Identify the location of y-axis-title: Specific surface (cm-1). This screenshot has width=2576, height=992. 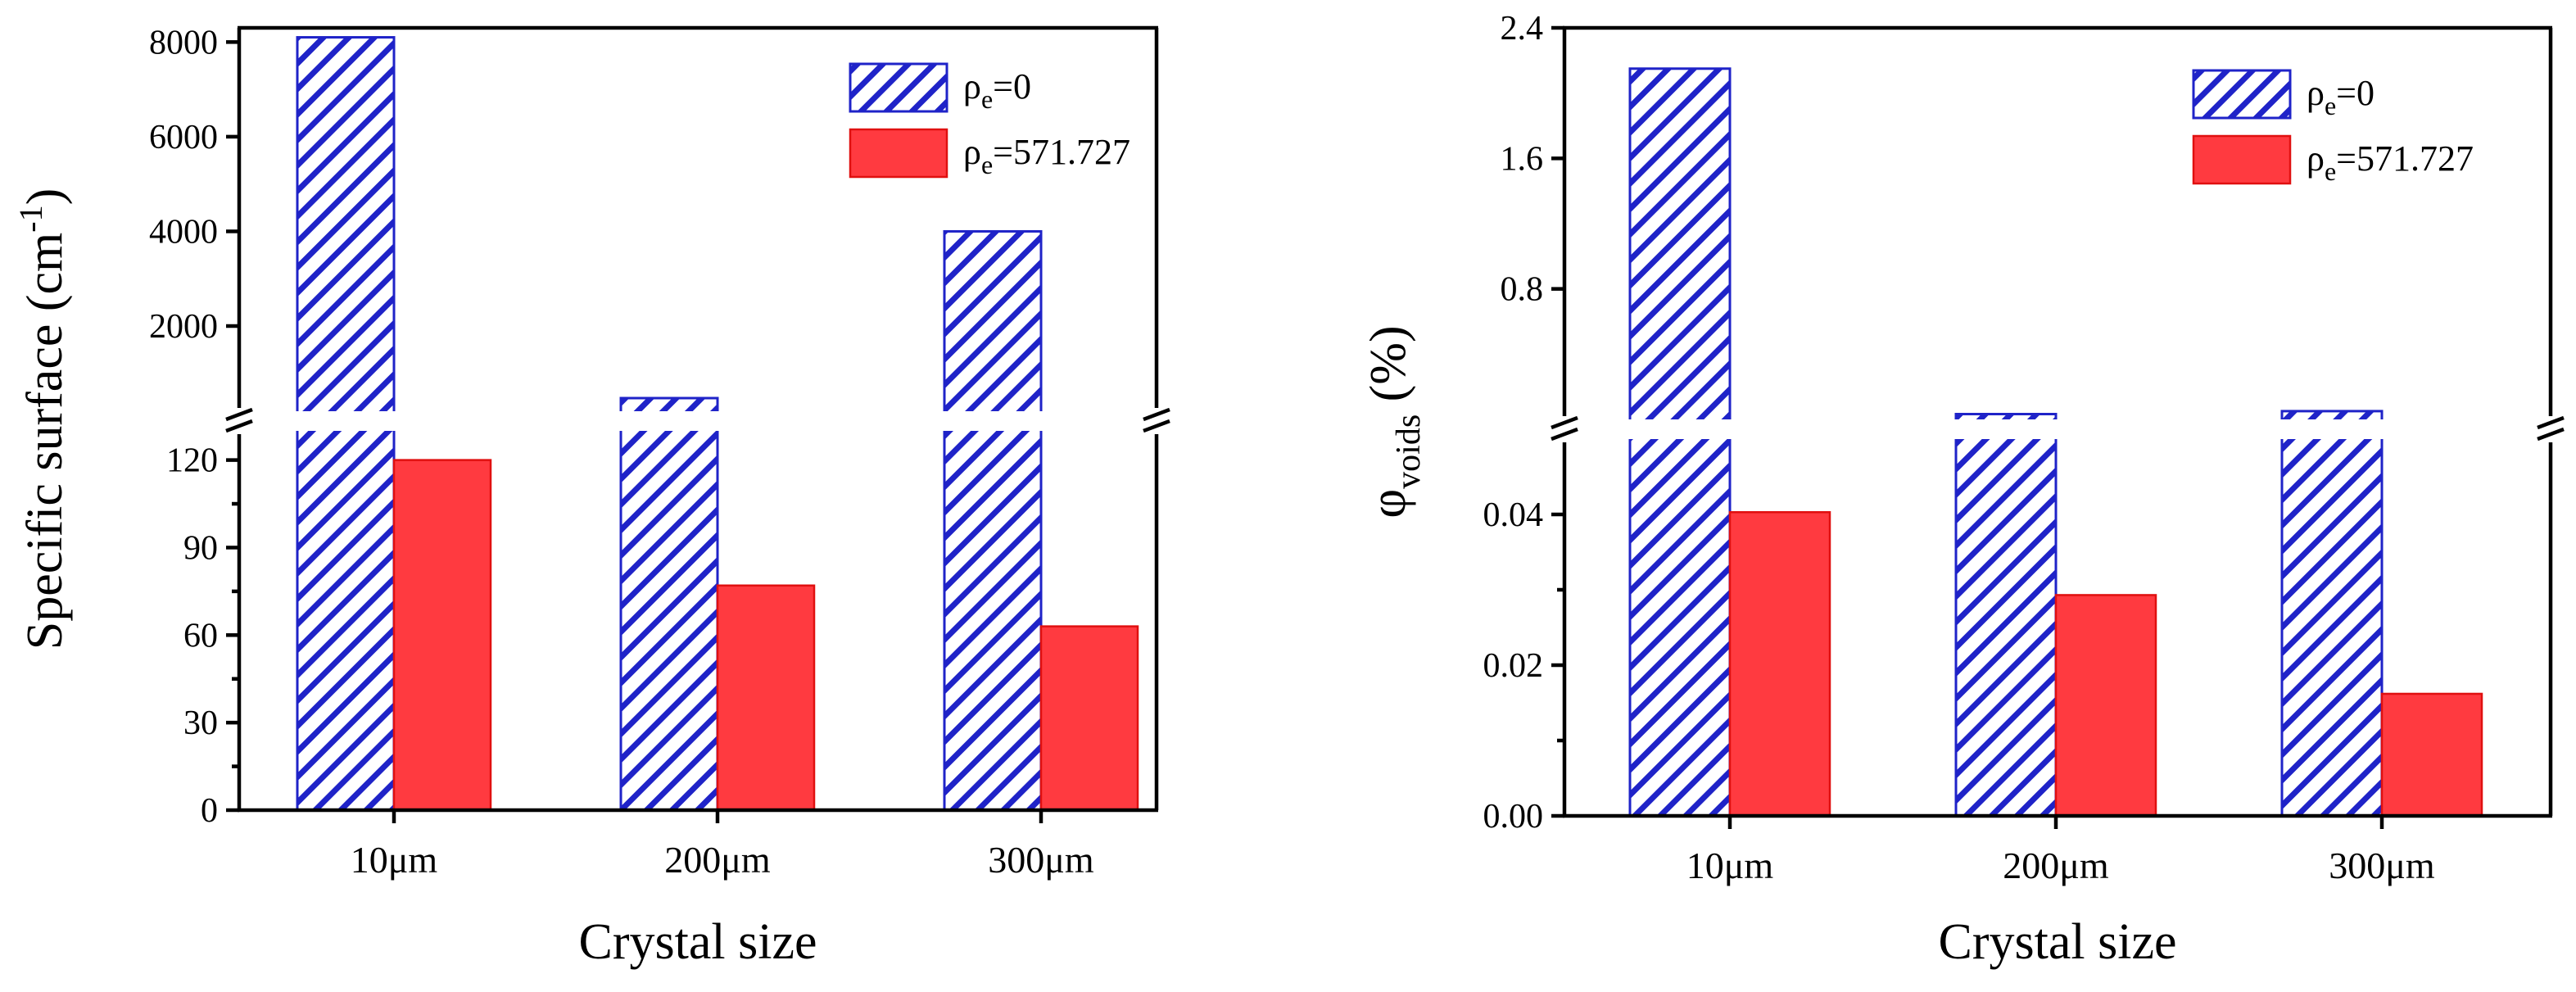
(42, 419).